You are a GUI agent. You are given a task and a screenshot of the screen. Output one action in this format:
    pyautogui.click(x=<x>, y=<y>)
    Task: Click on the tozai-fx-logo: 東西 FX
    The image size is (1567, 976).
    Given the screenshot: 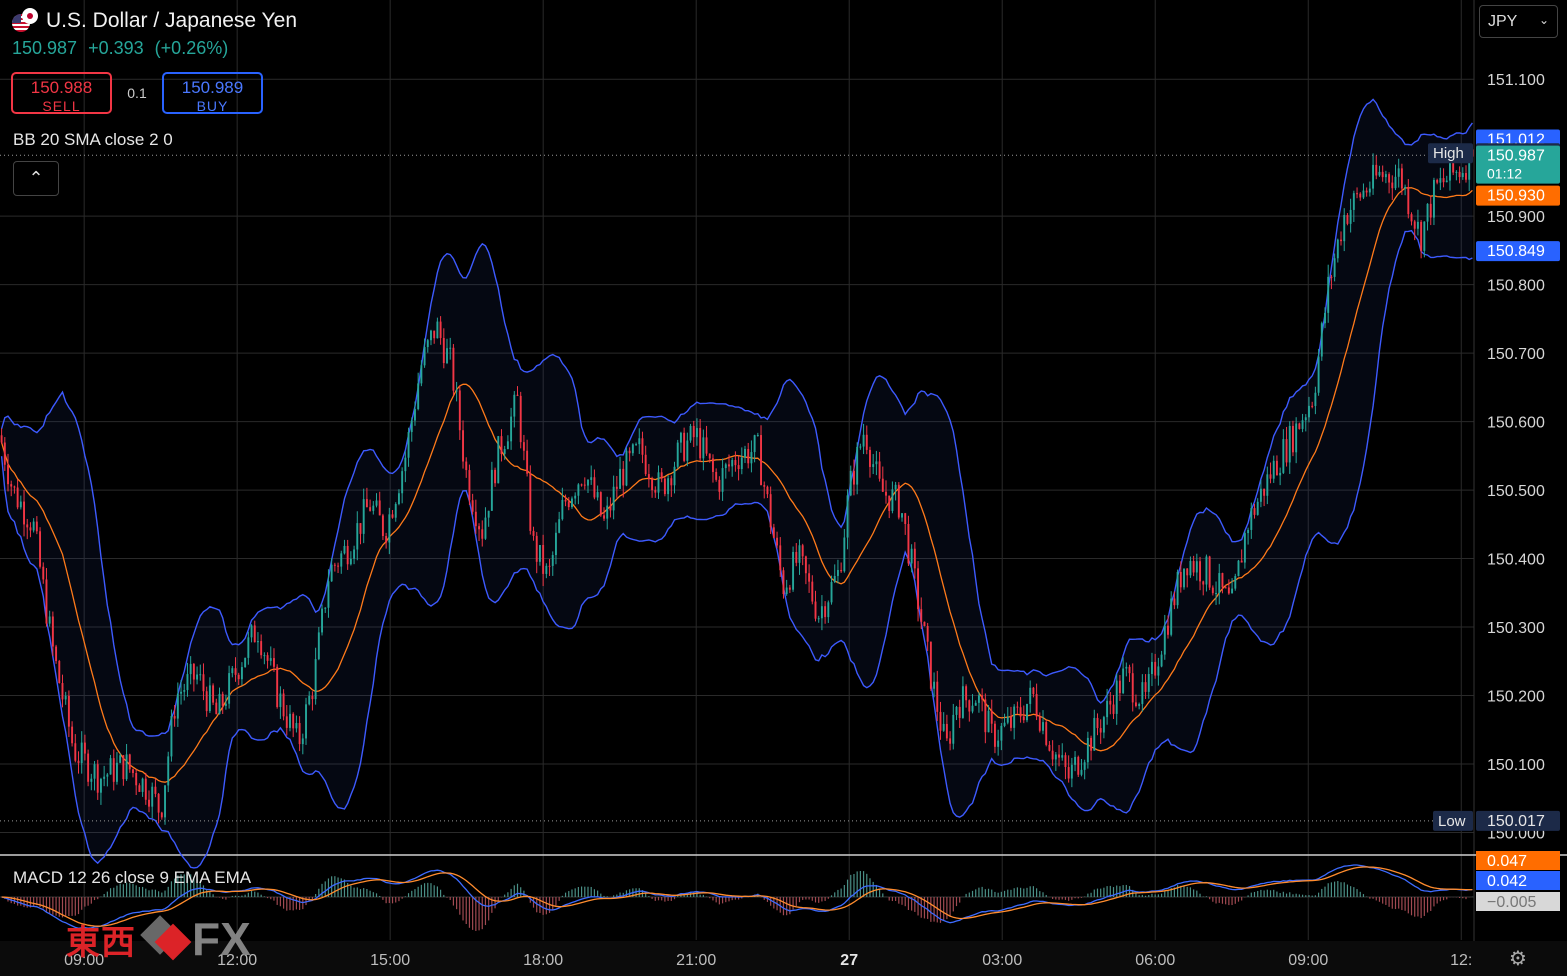 What is the action you would take?
    pyautogui.click(x=158, y=939)
    